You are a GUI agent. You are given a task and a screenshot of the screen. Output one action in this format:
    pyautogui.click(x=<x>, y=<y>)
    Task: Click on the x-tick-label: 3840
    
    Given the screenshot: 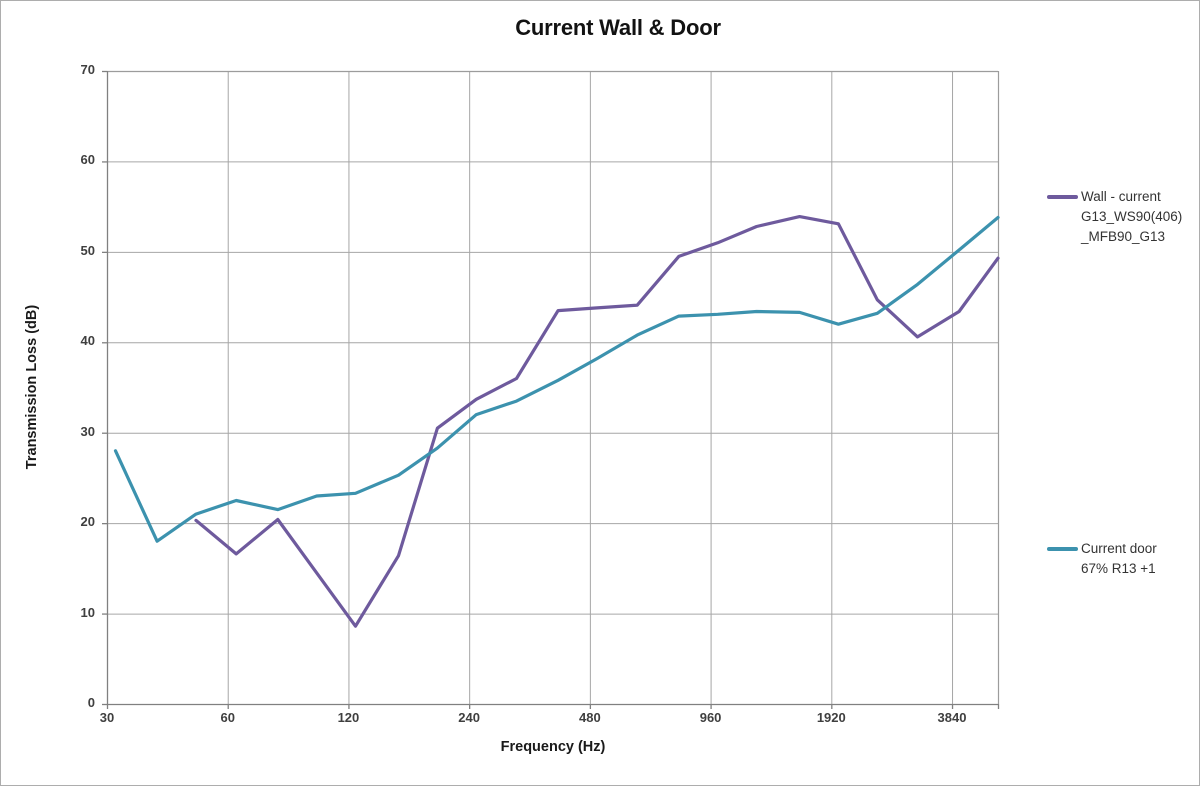 What is the action you would take?
    pyautogui.click(x=952, y=717)
    